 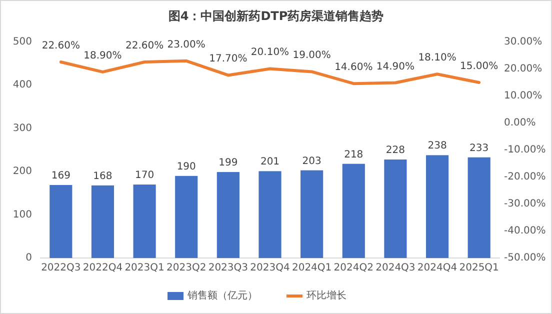 What do you see at coordinates (270, 52) in the screenshot?
I see `data-label: 20.10%` at bounding box center [270, 52].